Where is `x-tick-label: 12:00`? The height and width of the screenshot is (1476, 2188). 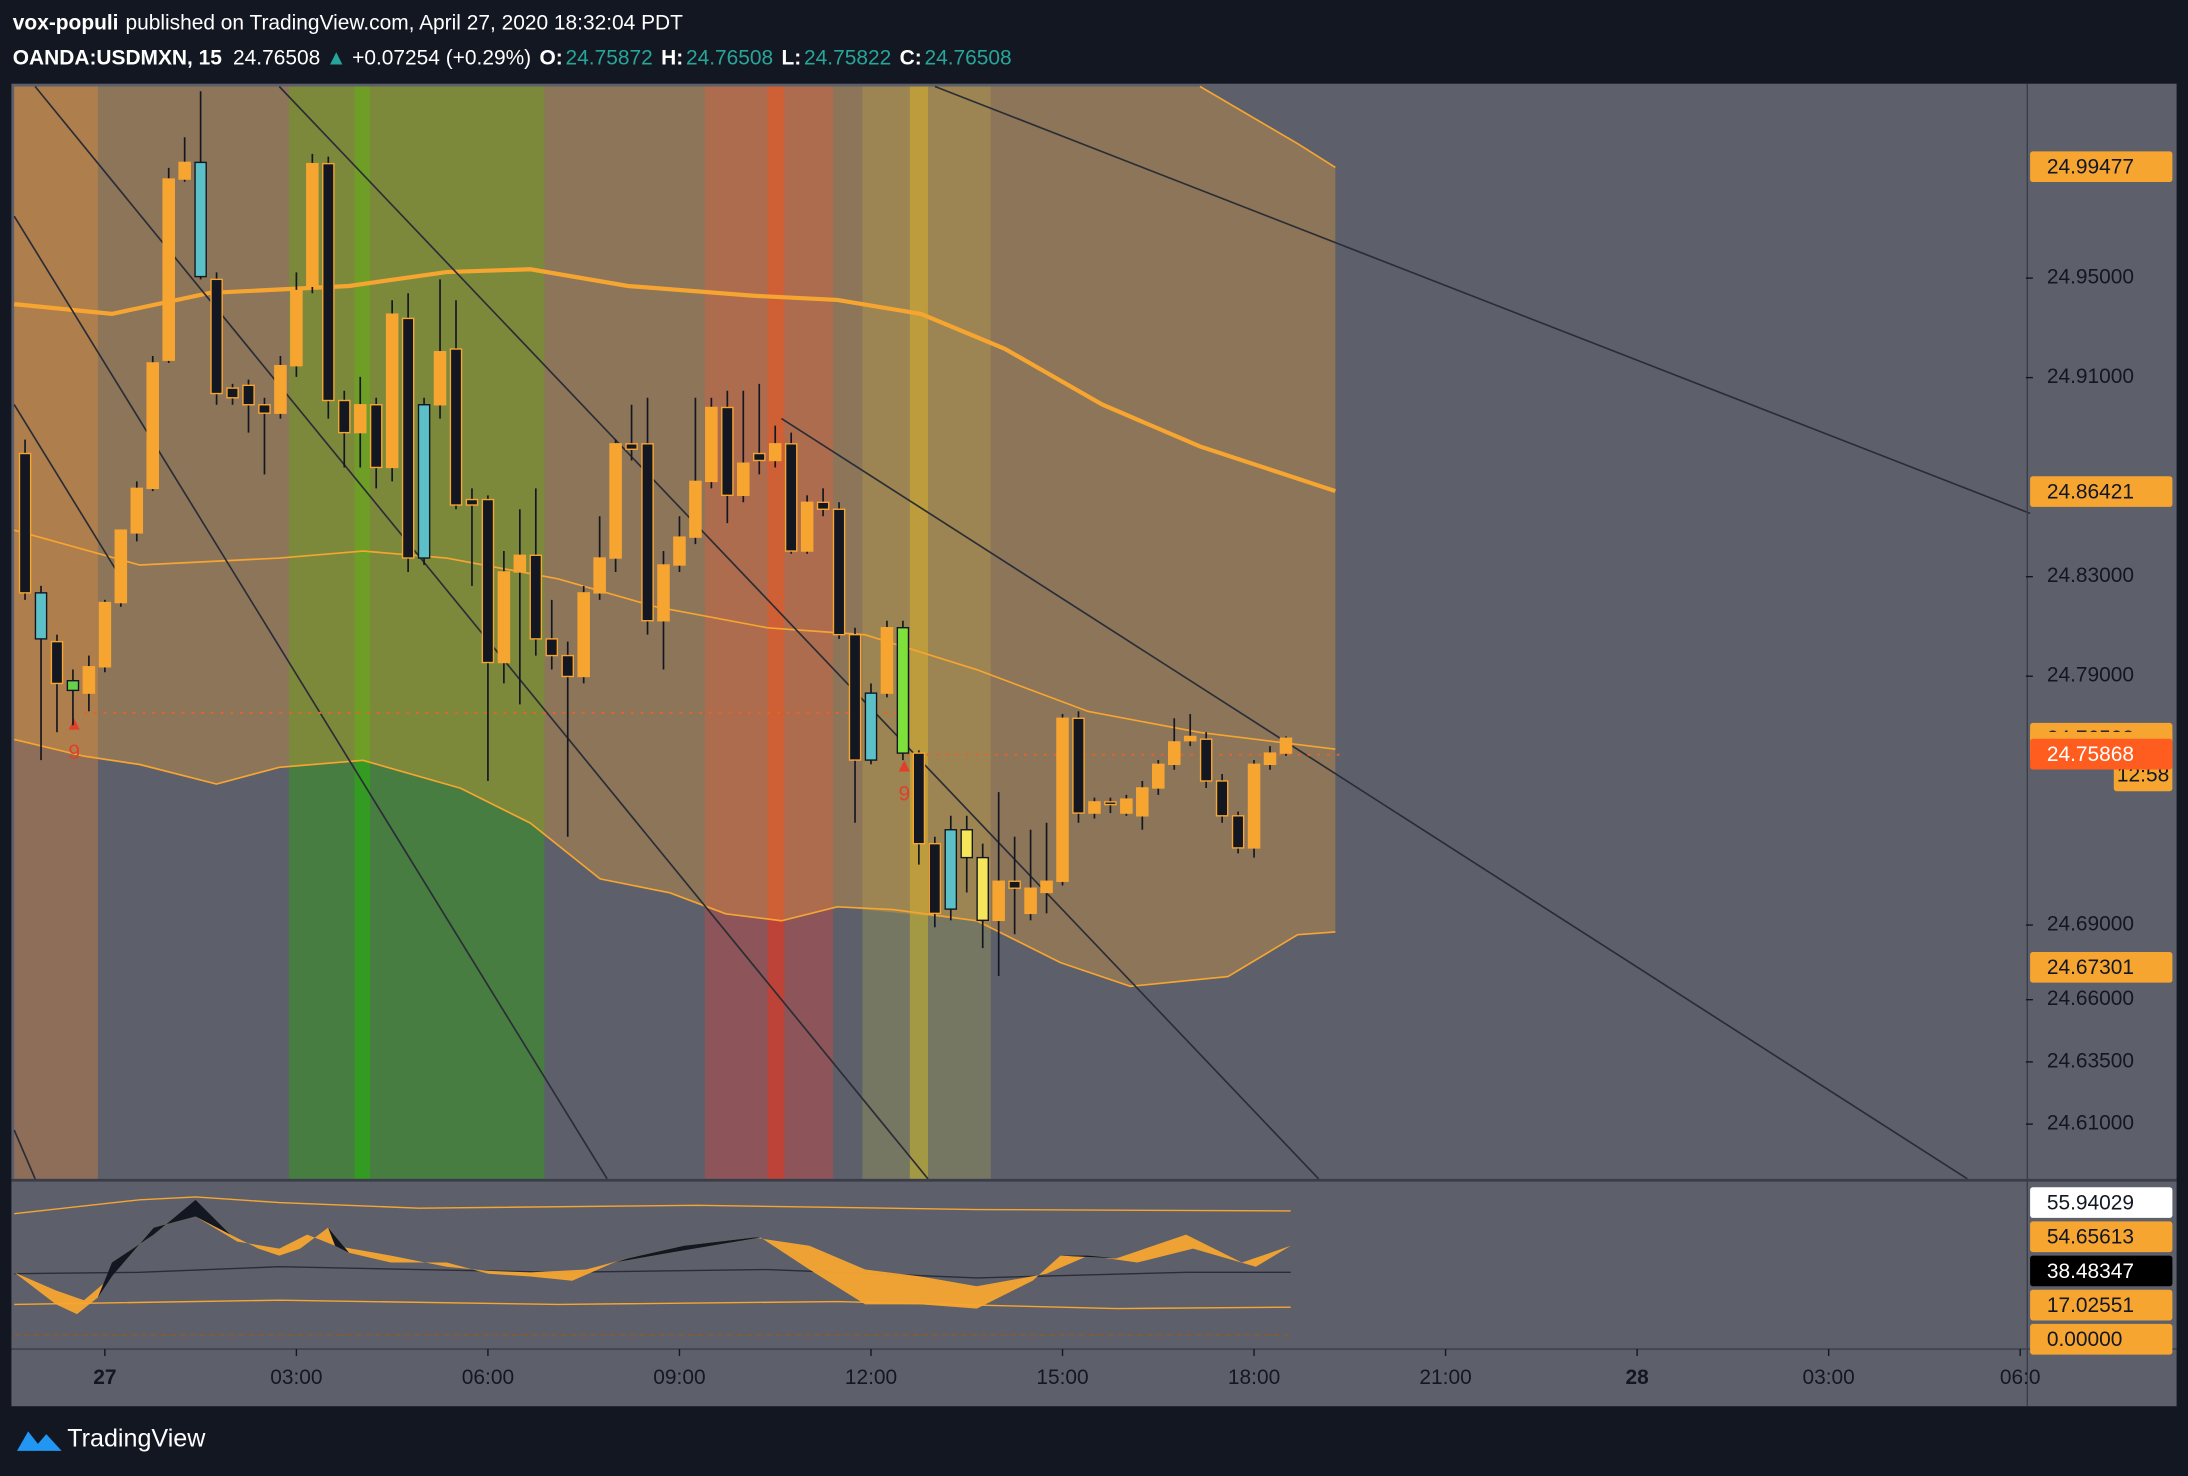
x-tick-label: 12:00 is located at coordinates (871, 1377).